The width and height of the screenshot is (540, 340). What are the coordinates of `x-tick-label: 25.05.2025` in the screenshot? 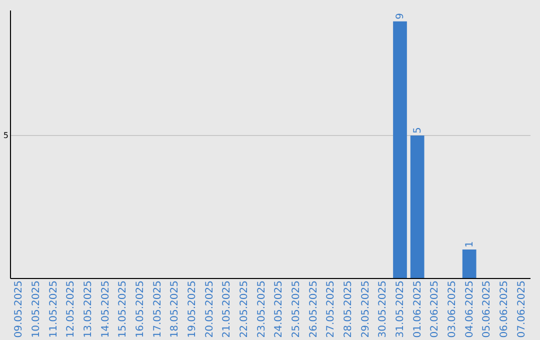 It's located at (296, 309).